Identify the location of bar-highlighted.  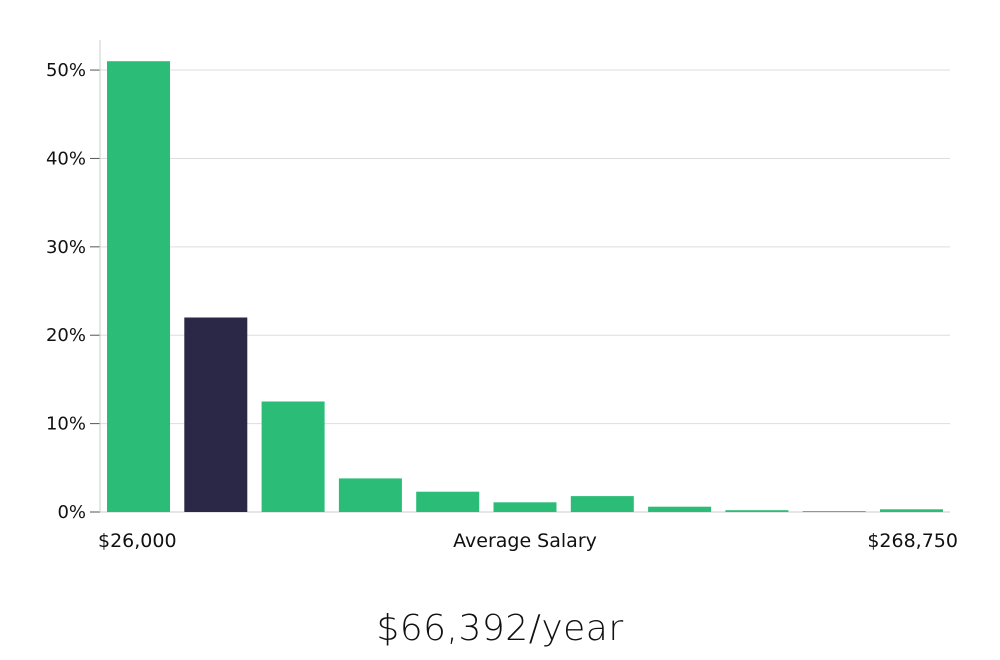
(216, 414).